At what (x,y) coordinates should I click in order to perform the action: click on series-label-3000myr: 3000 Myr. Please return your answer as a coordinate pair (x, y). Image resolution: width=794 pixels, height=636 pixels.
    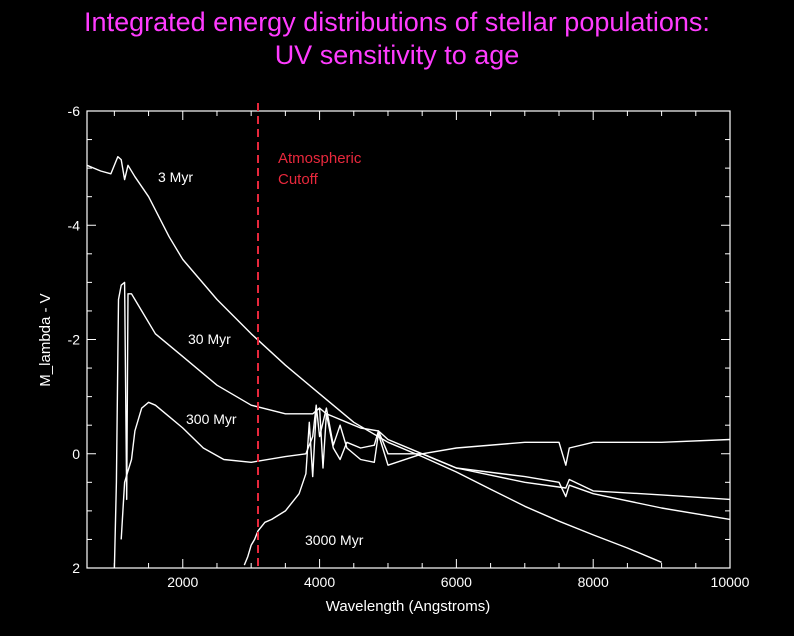
    Looking at the image, I should click on (334, 540).